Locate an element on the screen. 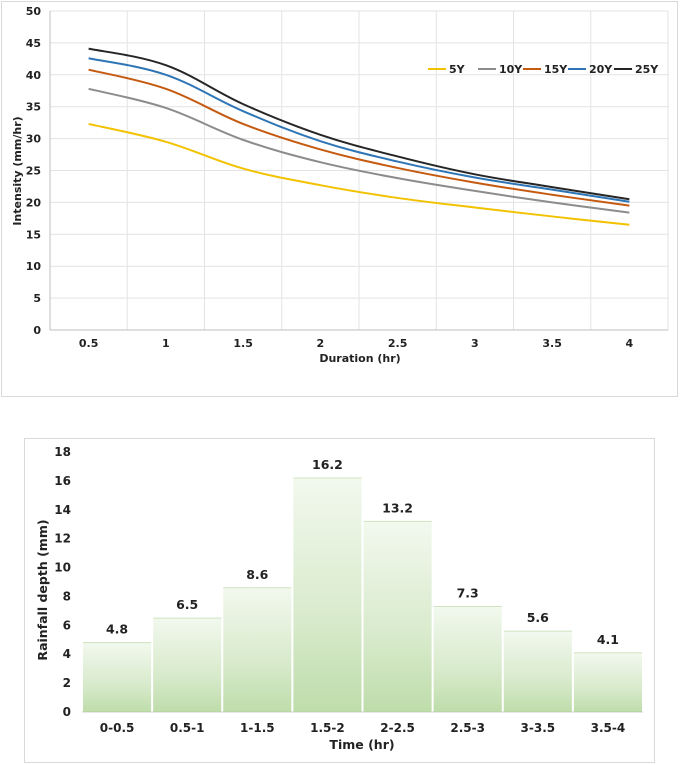 The image size is (680, 765). bar-1-1.5 is located at coordinates (257, 649).